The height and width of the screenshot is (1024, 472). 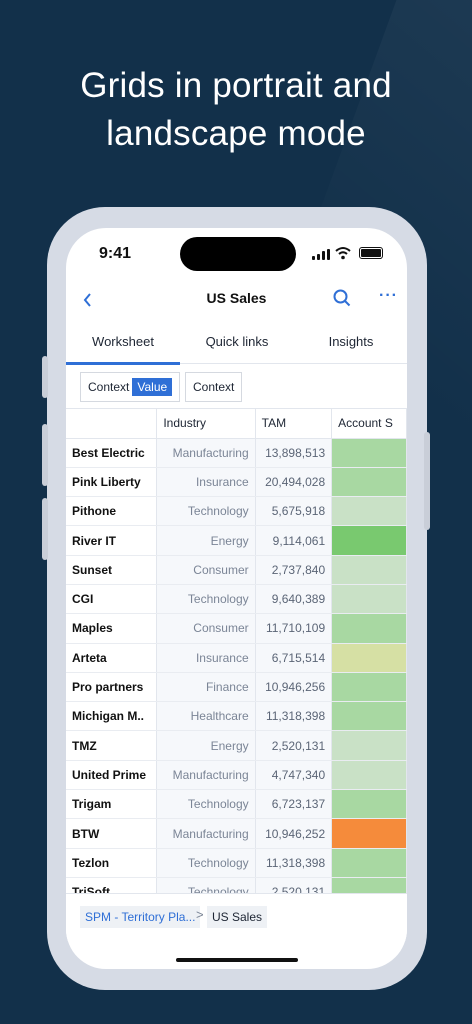 What do you see at coordinates (112, 482) in the screenshot?
I see `row-name-cell: Pink Liberty` at bounding box center [112, 482].